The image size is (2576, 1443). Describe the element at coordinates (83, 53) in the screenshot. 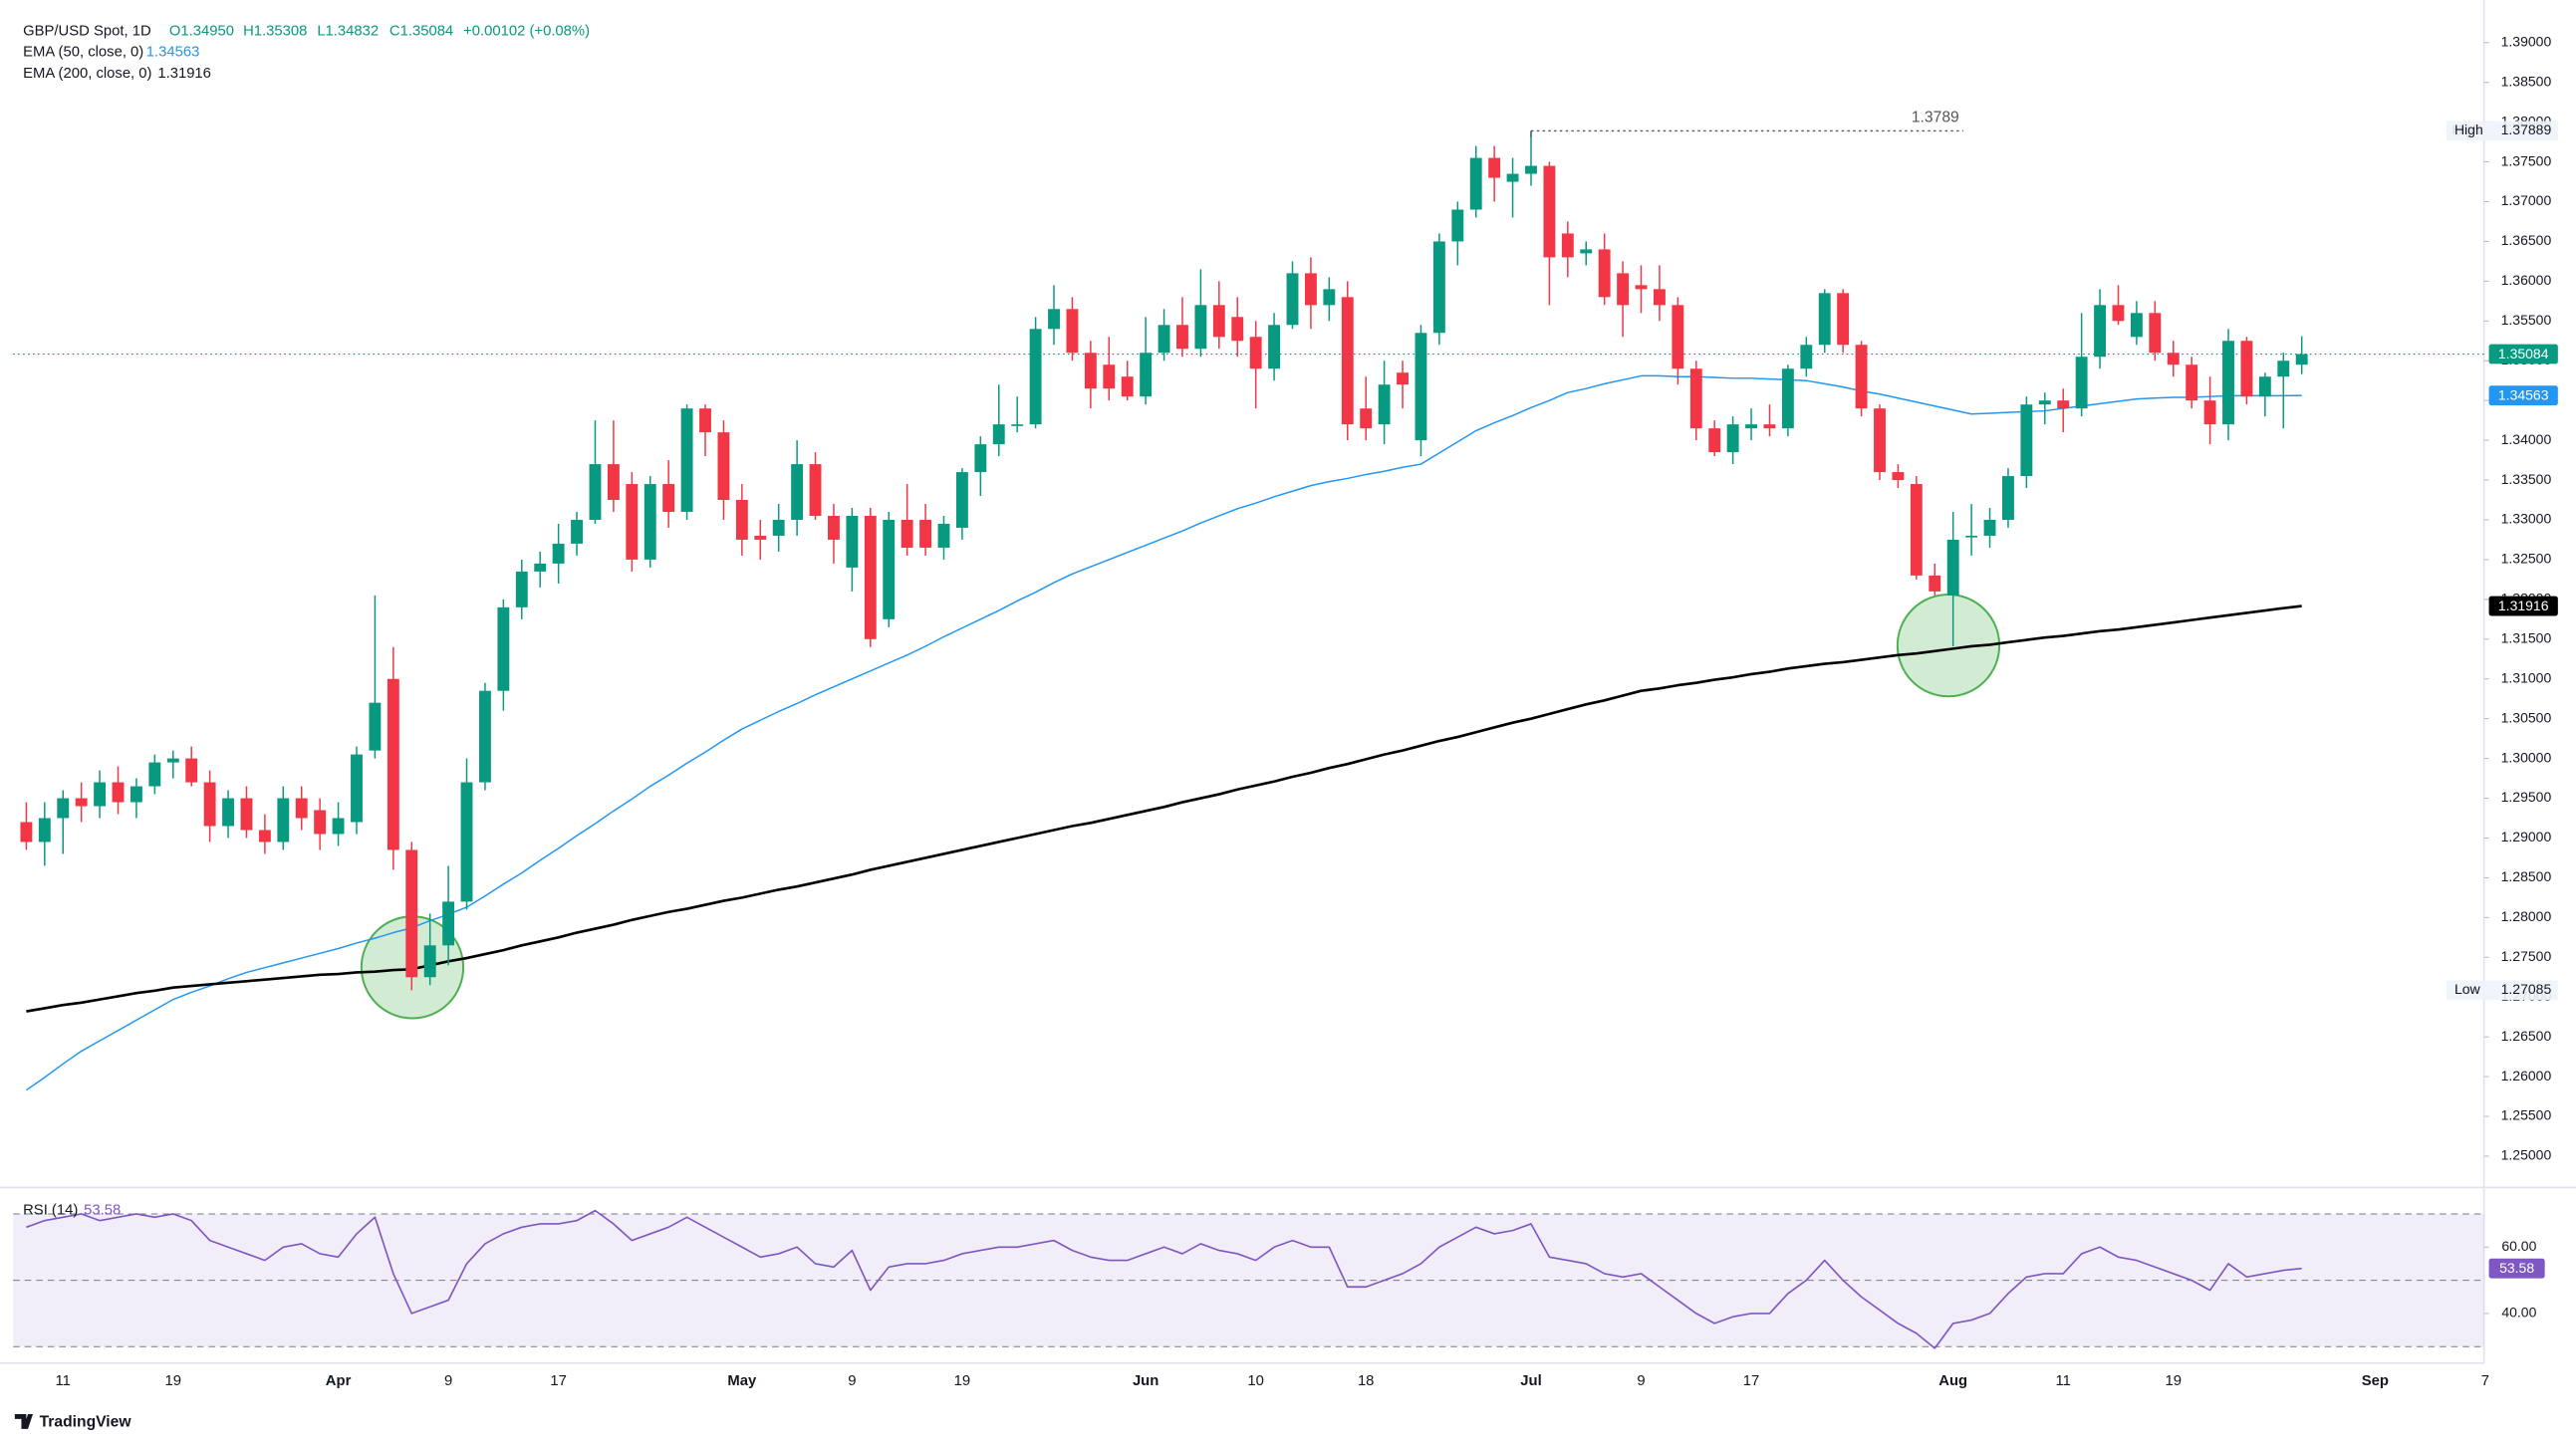

I see `ema50-legend: EMA (50, close, 0)` at that location.